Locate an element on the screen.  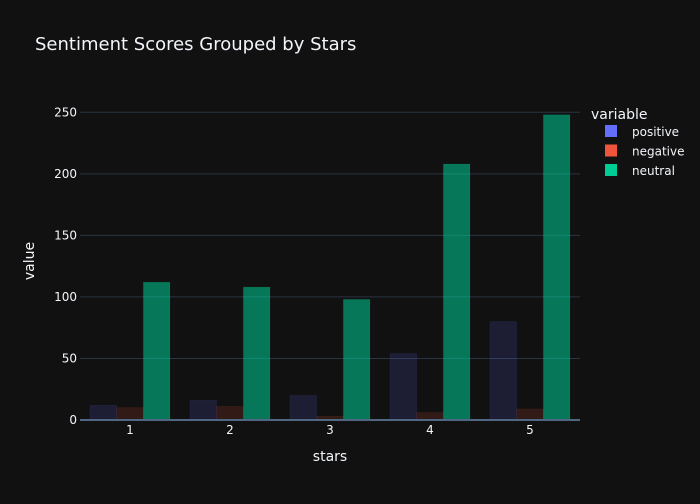
legend-swatch-neutral is located at coordinates (611, 170).